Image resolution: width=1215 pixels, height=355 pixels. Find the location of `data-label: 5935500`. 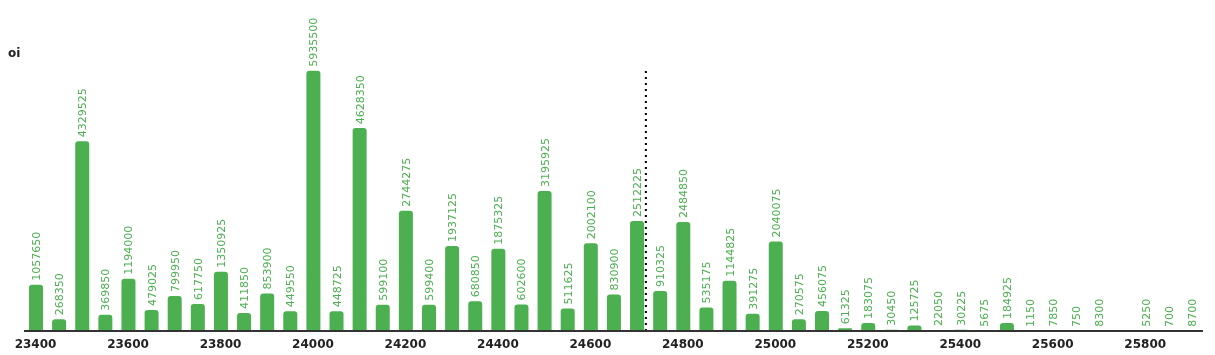

data-label: 5935500 is located at coordinates (314, 42).